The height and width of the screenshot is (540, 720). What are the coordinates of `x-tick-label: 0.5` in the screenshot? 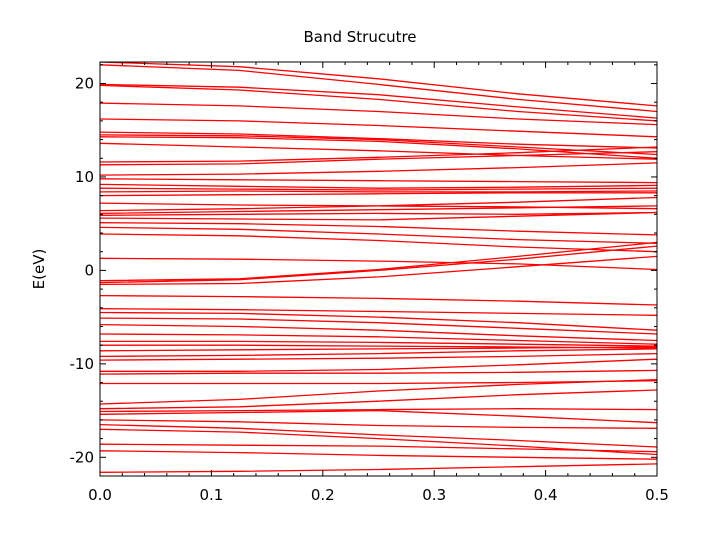 It's located at (657, 495).